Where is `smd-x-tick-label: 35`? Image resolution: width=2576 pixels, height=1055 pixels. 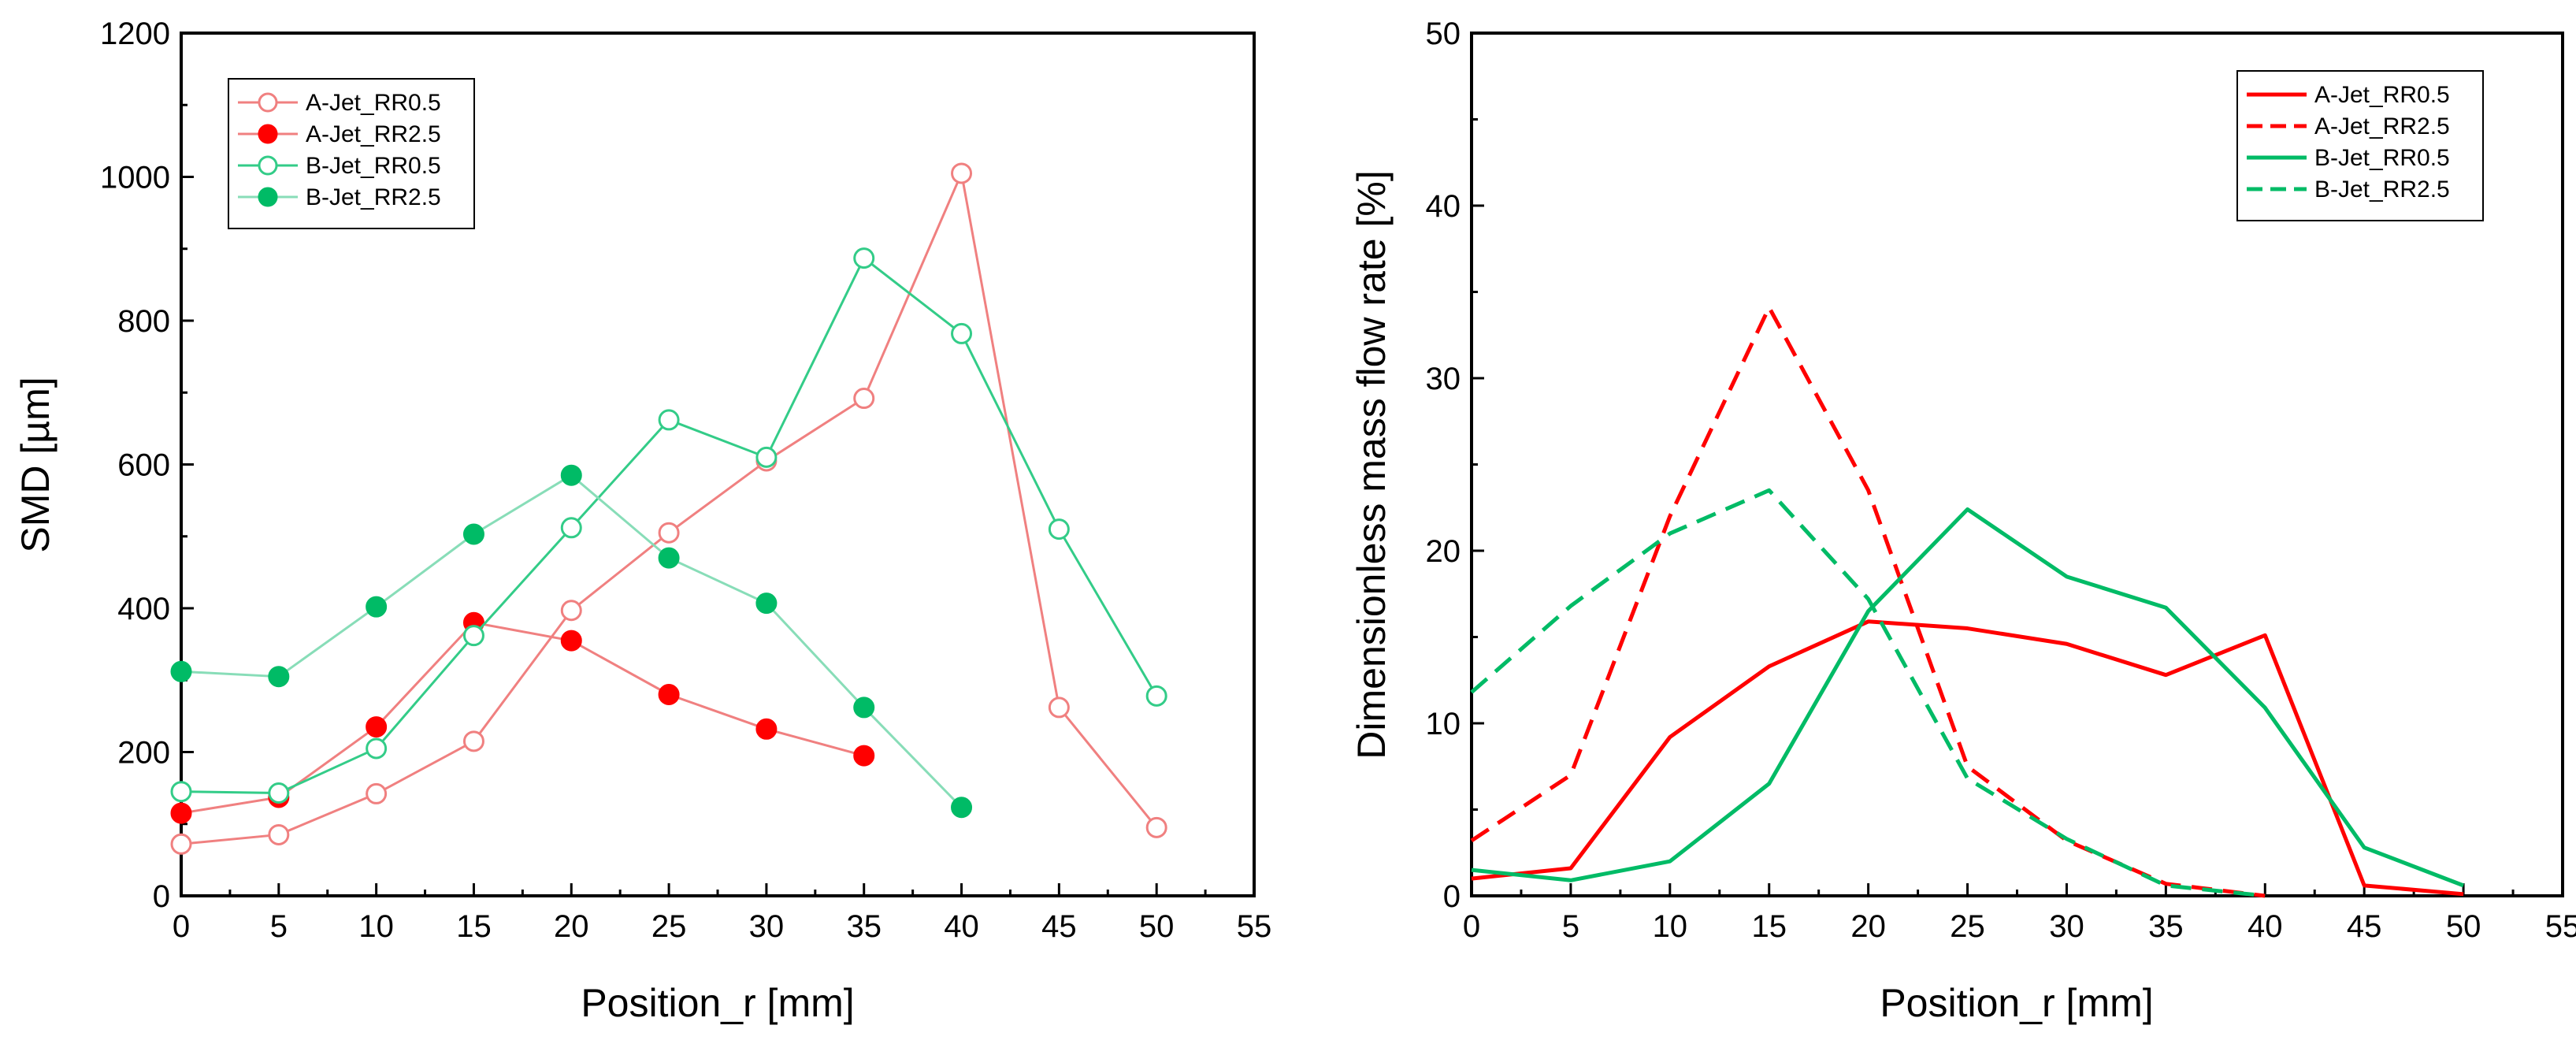 smd-x-tick-label: 35 is located at coordinates (864, 926).